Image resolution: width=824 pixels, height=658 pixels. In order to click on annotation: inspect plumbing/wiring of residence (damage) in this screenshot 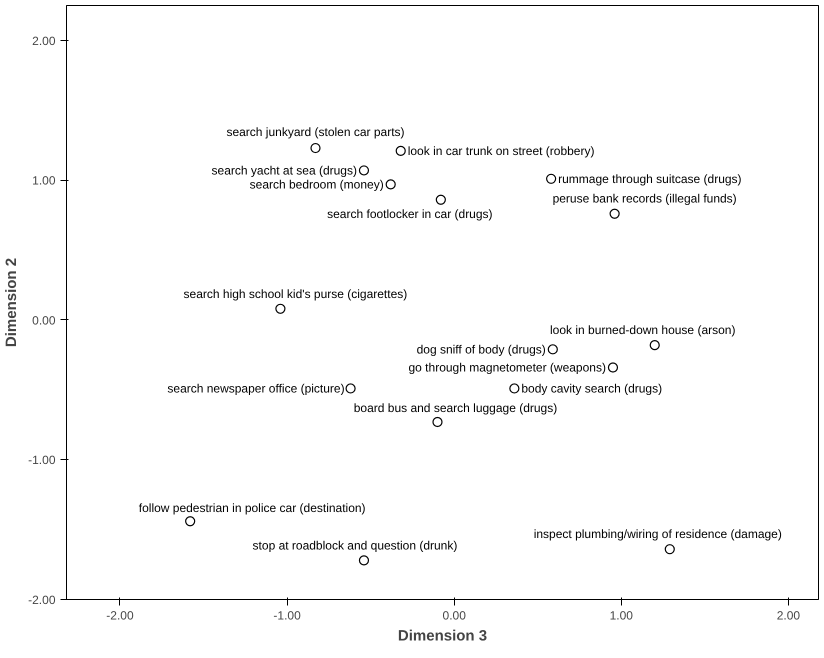, I will do `click(658, 534)`.